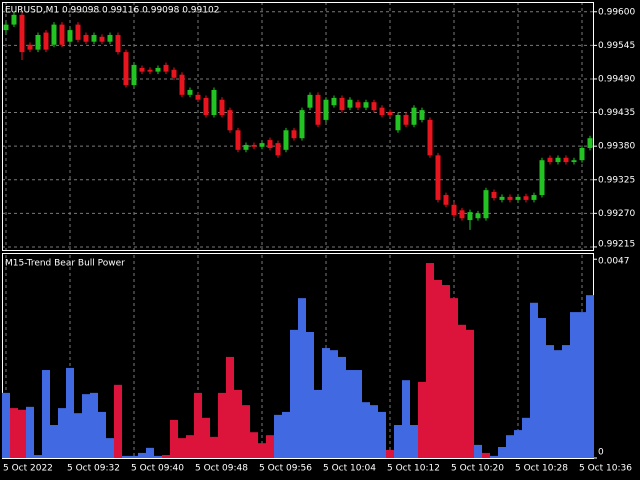 Image resolution: width=640 pixels, height=480 pixels. I want to click on x-tick-label: 5 Oct 10:28, so click(541, 469).